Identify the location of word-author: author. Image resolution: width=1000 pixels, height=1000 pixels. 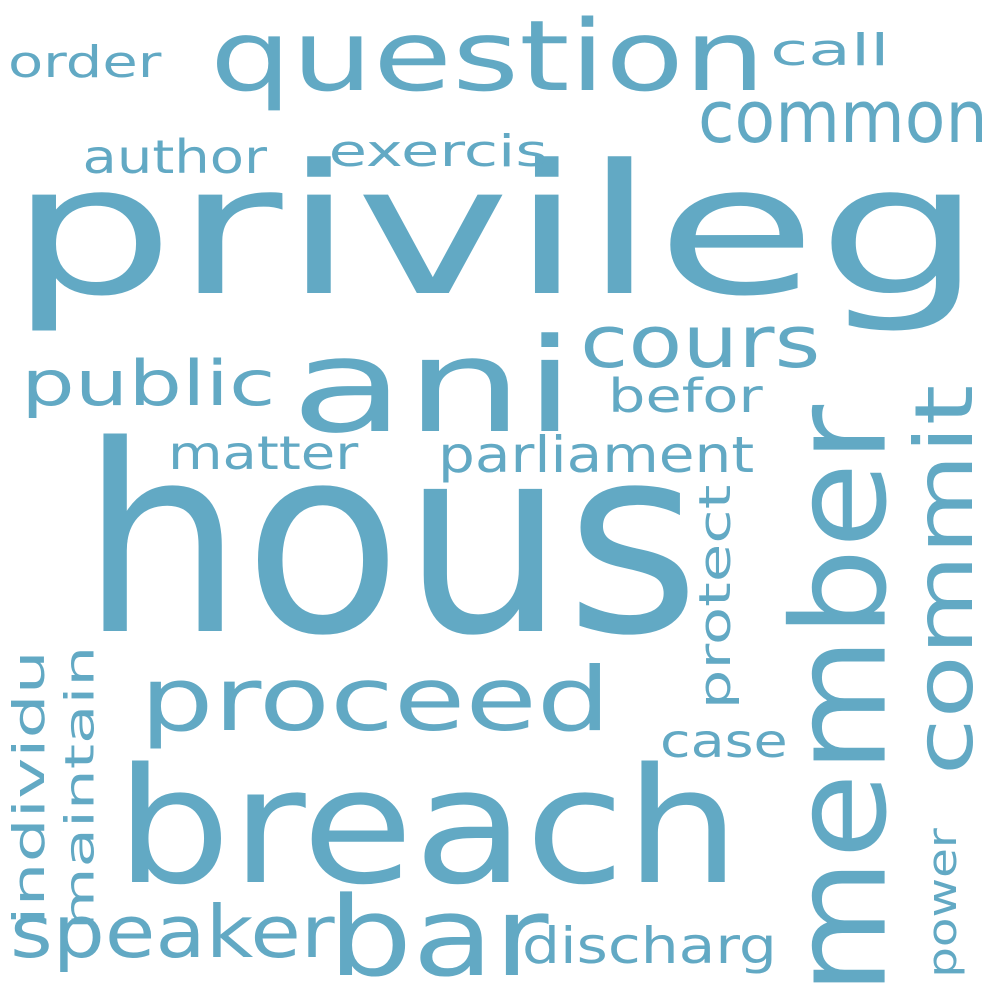
(175, 157).